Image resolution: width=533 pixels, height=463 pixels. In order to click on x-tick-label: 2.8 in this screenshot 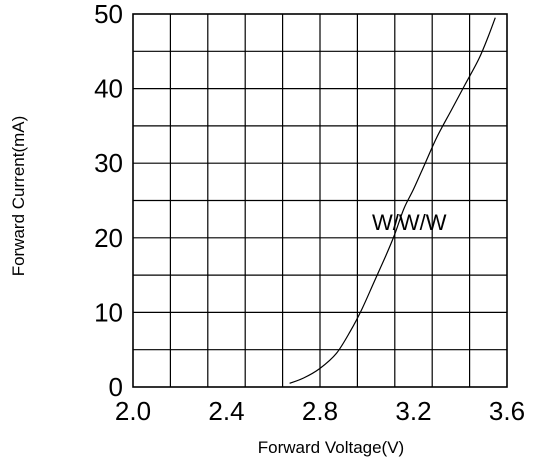, I will do `click(320, 411)`.